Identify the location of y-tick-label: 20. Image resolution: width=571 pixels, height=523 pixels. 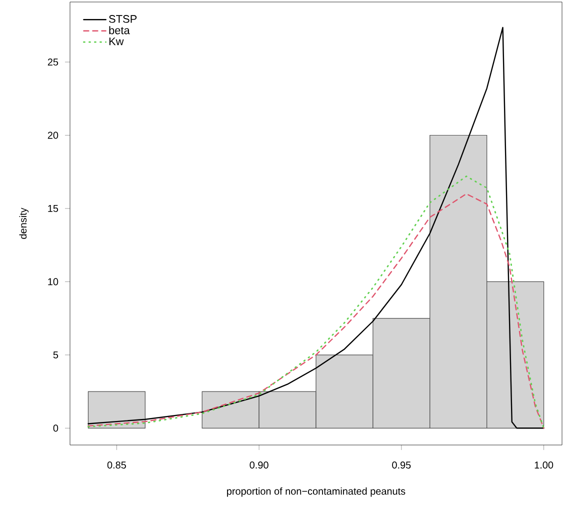
(53, 135).